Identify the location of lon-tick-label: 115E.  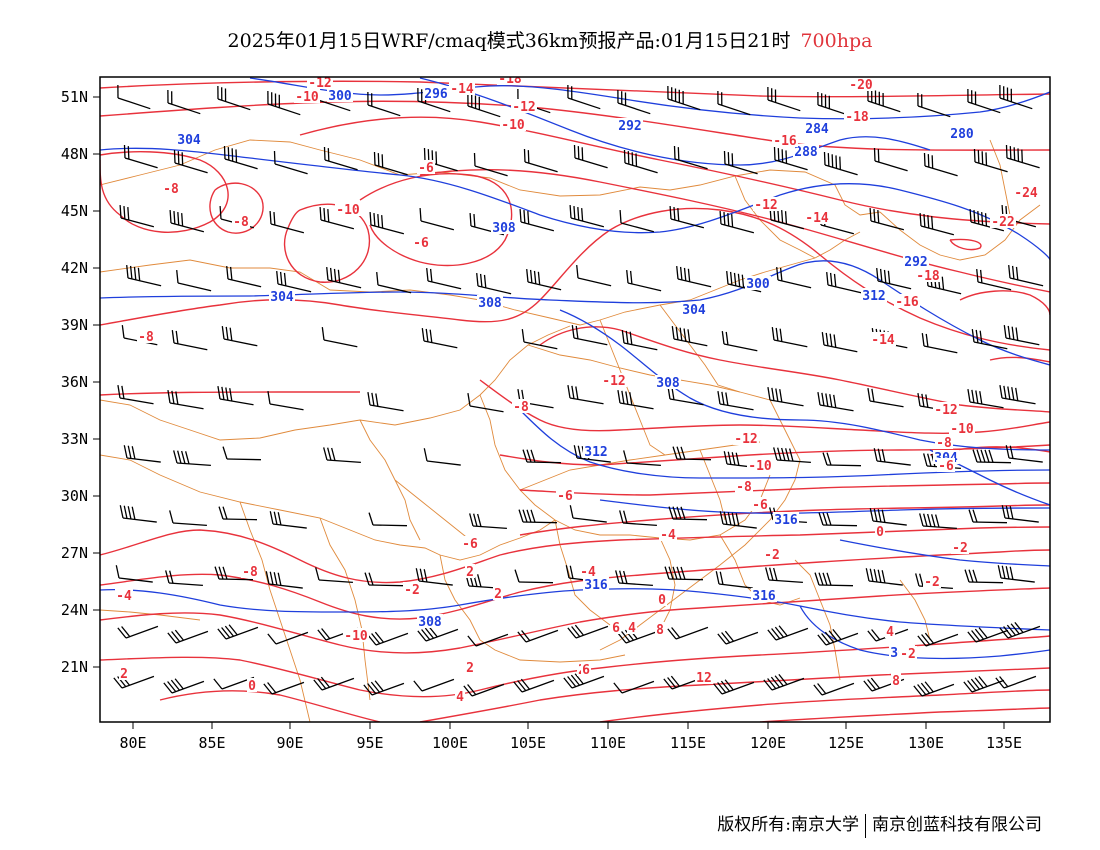
(688, 743).